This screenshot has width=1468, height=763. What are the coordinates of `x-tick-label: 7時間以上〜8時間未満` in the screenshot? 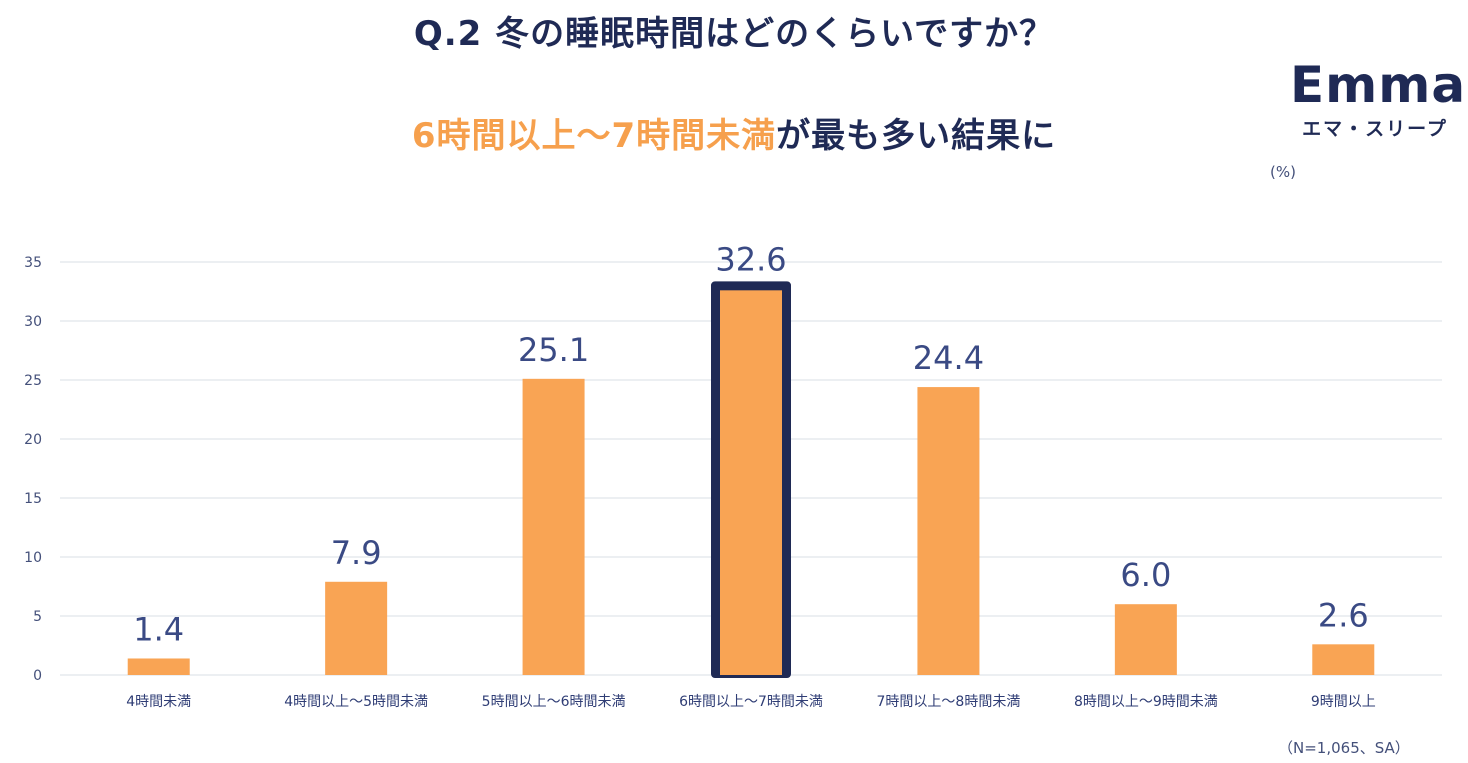 It's located at (949, 702).